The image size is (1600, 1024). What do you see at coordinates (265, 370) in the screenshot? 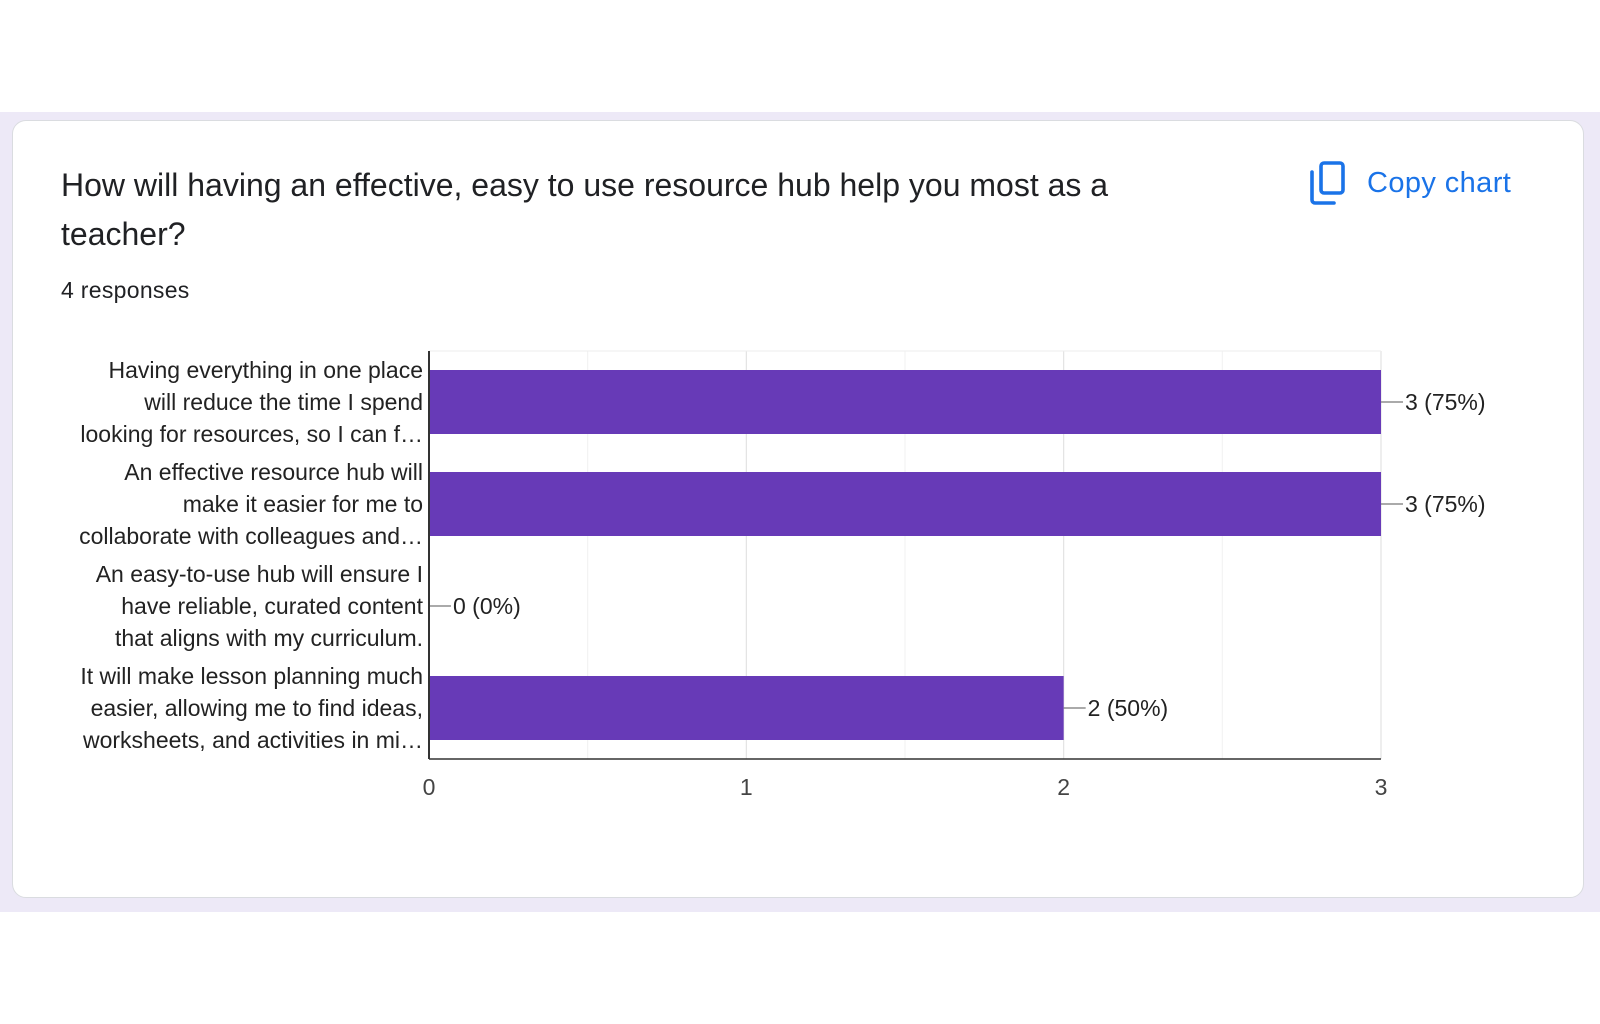
I see `category-label-line: Having everything in one place` at bounding box center [265, 370].